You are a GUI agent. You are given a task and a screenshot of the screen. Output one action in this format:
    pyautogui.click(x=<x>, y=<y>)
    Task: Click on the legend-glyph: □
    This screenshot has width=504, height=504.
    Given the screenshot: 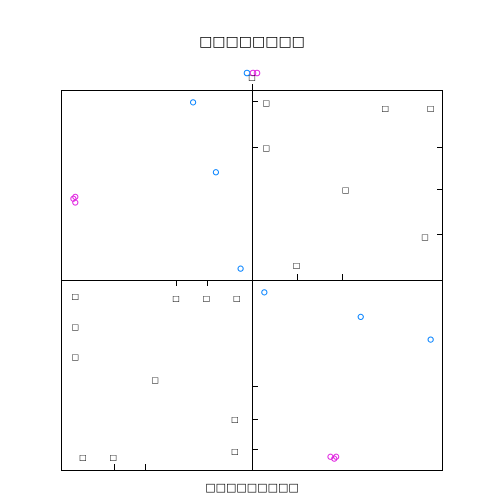 What is the action you would take?
    pyautogui.click(x=252, y=77)
    